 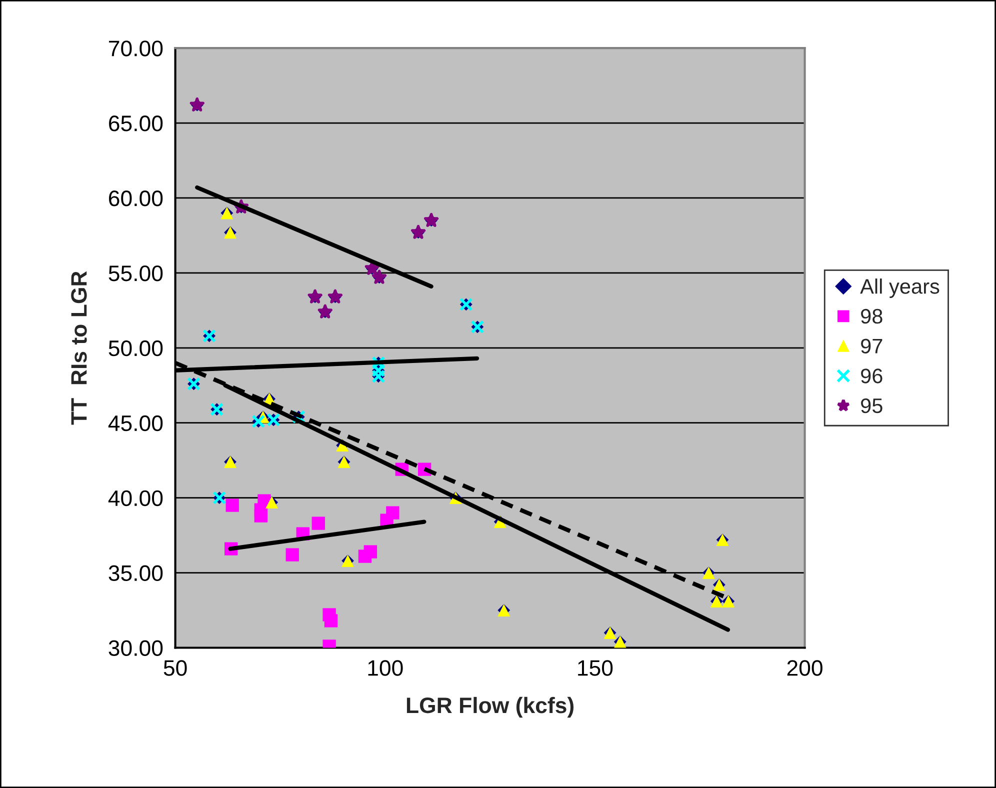 What do you see at coordinates (871, 316) in the screenshot?
I see `legend-label: 98` at bounding box center [871, 316].